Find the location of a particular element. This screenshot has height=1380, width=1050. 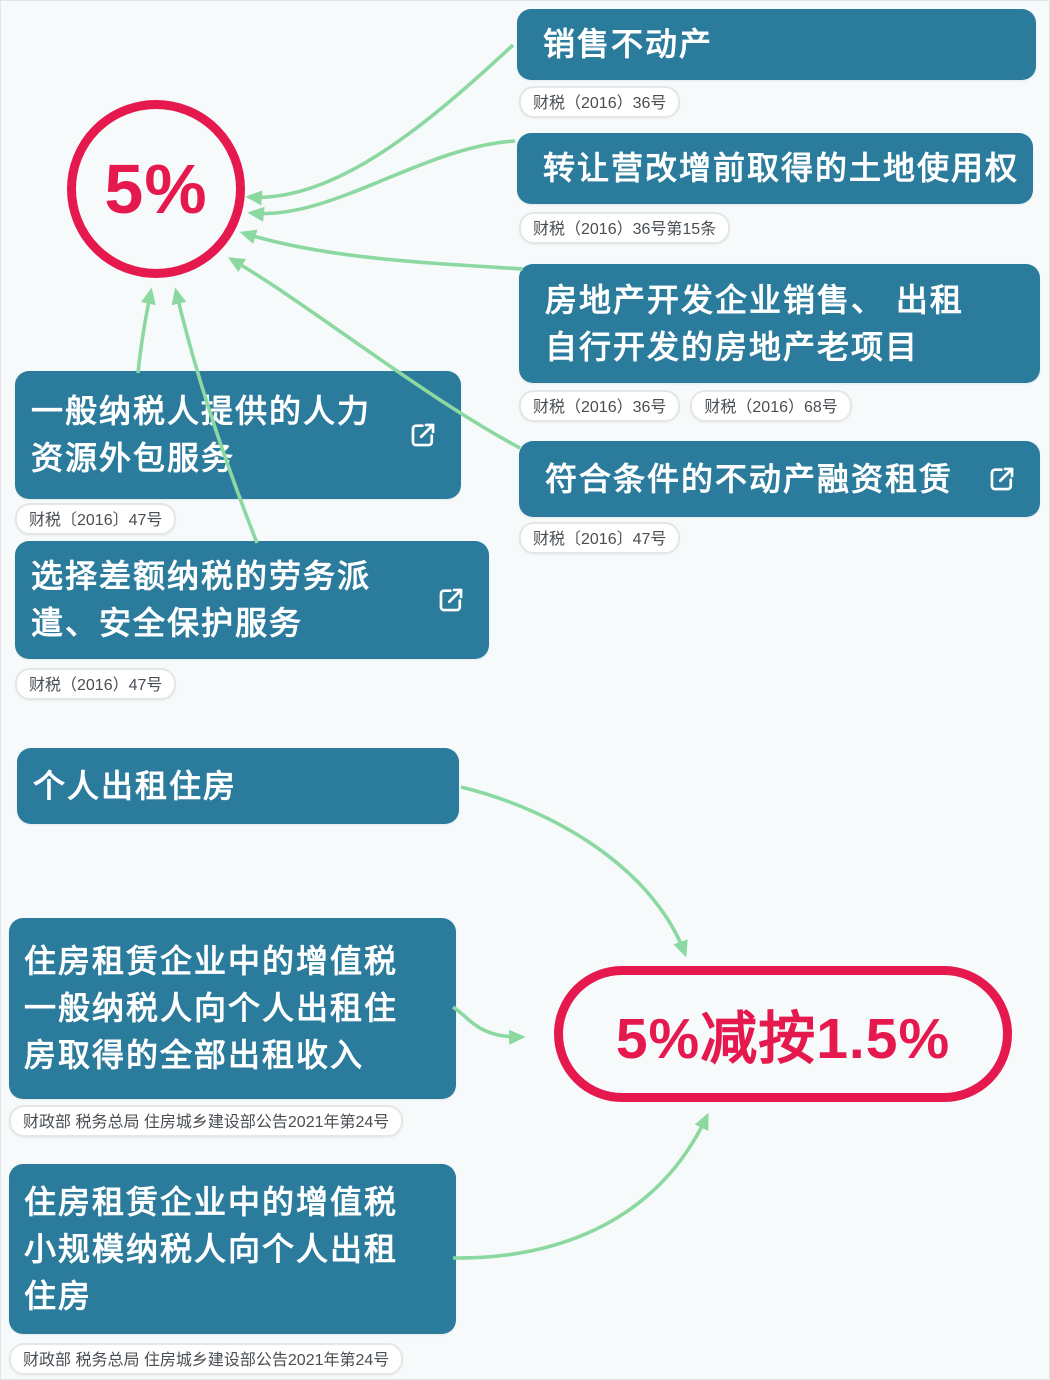

node-qualified-real-estate-finance-leasing: 符合条件的不动产融资租赁 is located at coordinates (779, 479).